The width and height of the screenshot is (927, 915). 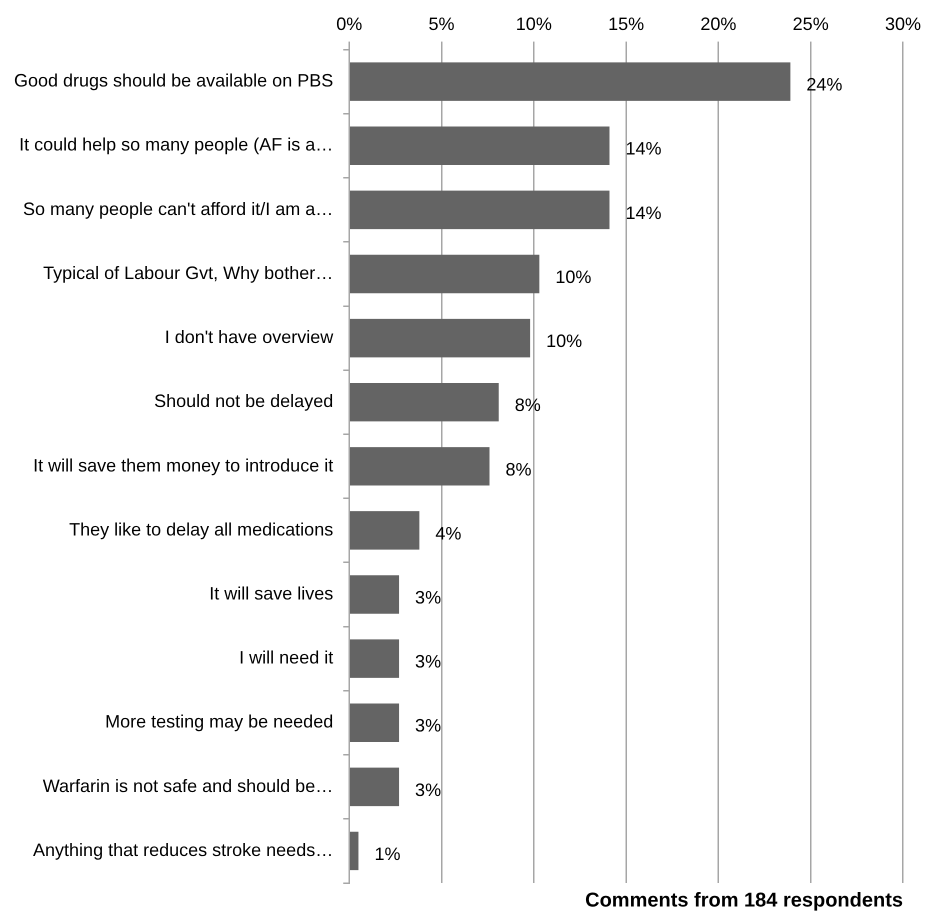 What do you see at coordinates (744, 901) in the screenshot?
I see `text: Comments from 184 respondents` at bounding box center [744, 901].